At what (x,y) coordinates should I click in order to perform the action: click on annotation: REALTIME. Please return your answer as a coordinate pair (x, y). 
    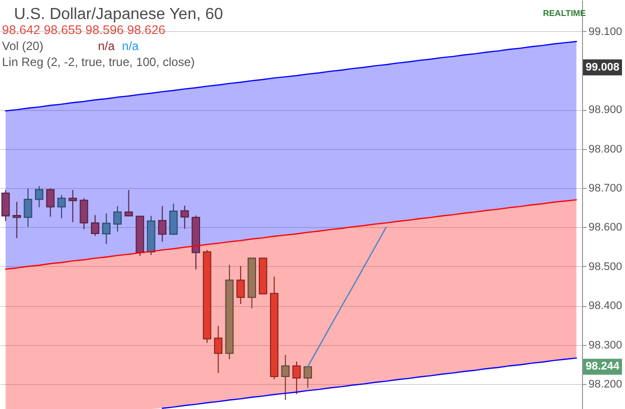
    Looking at the image, I should click on (564, 13).